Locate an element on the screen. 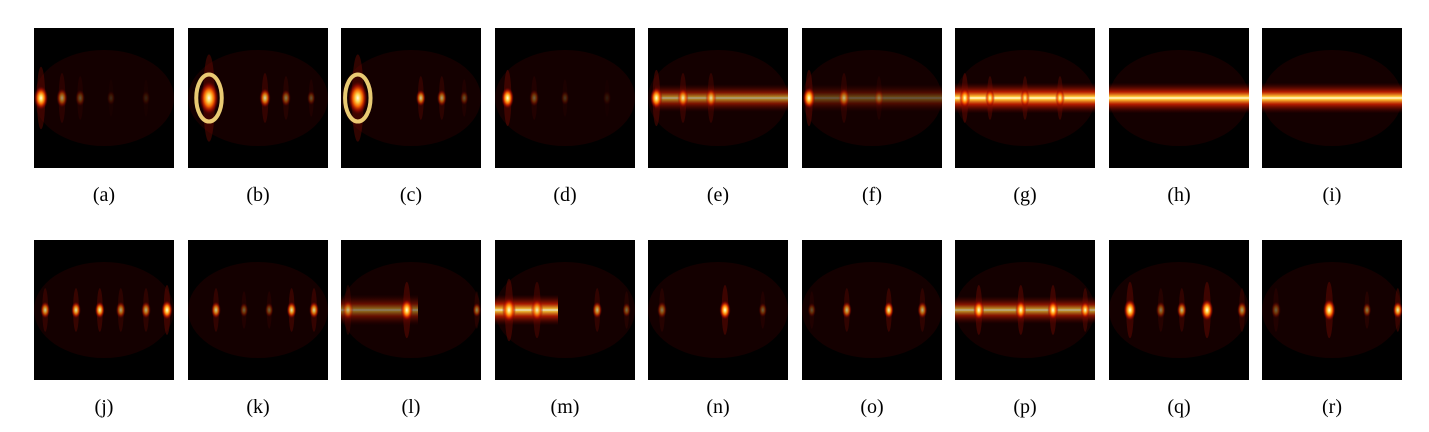  panel-p is located at coordinates (1025, 310).